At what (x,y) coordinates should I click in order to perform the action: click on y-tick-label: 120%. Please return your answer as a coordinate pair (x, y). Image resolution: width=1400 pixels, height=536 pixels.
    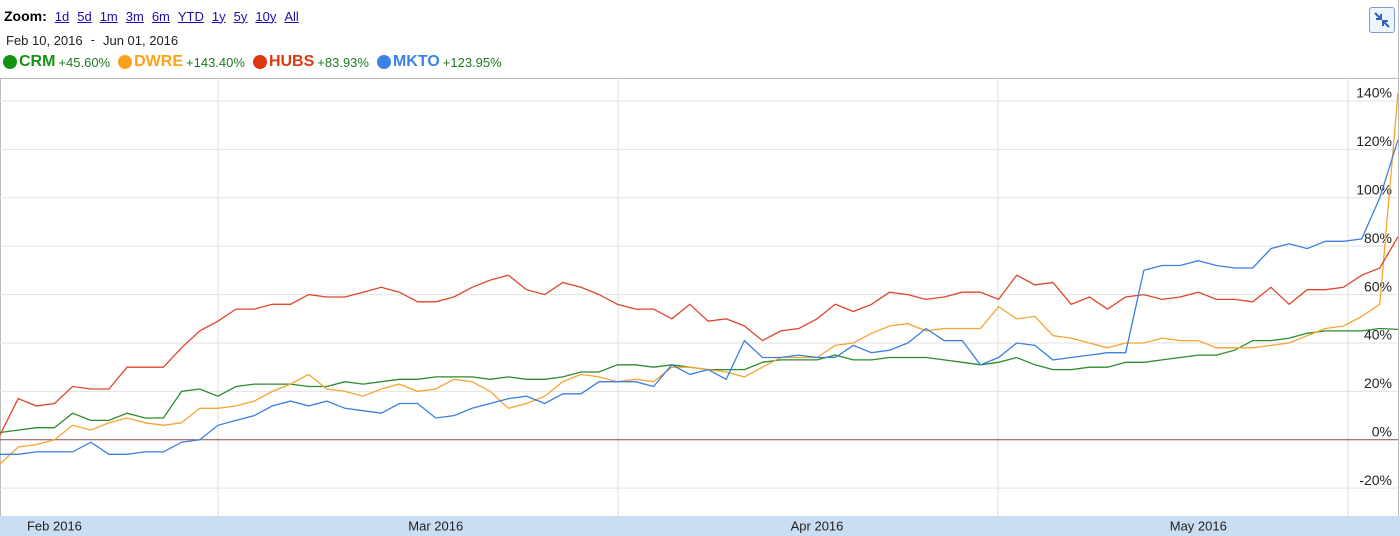
    Looking at the image, I should click on (1374, 141).